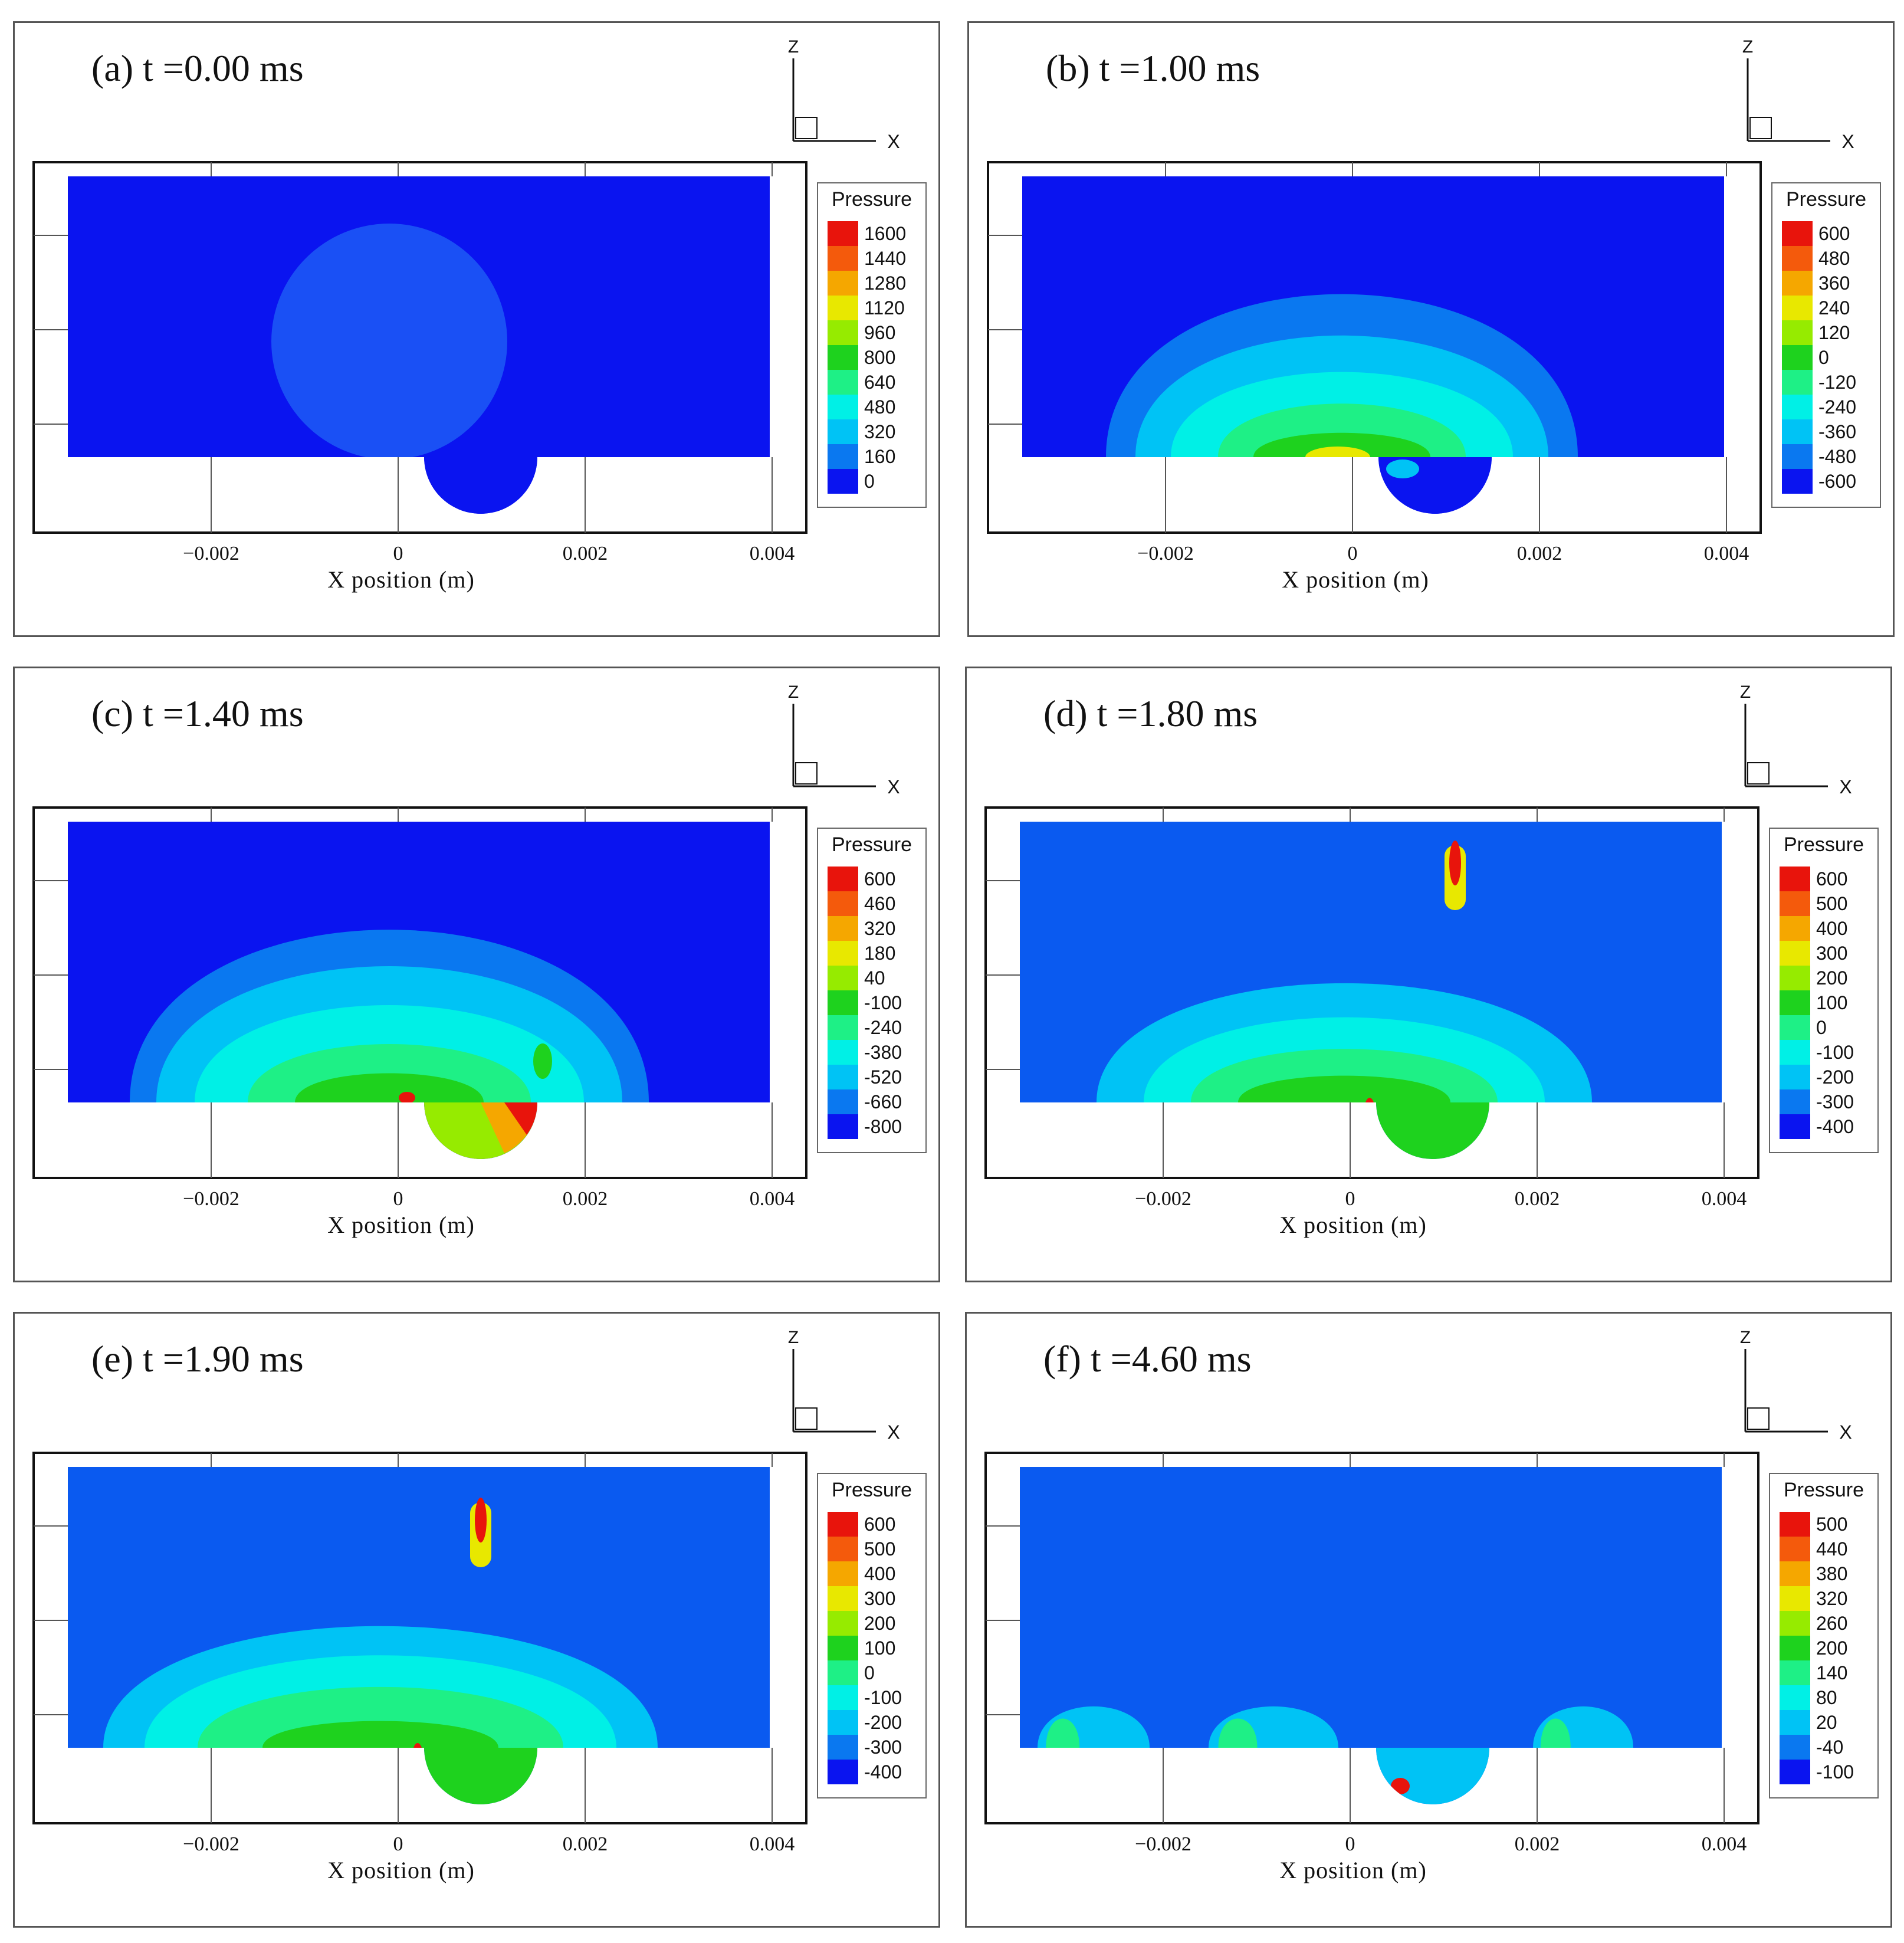  What do you see at coordinates (1455, 863) in the screenshot?
I see `jet` at bounding box center [1455, 863].